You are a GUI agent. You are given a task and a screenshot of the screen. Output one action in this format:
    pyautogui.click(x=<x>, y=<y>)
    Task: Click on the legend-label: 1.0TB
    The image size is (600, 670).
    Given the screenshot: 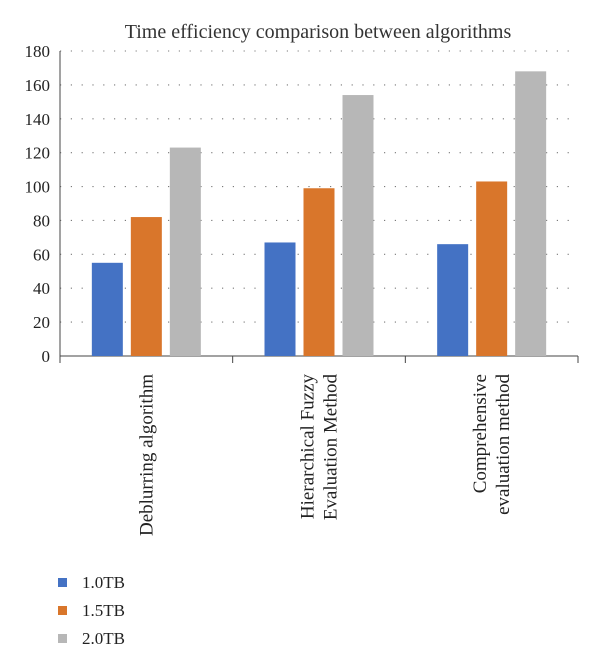 What is the action you would take?
    pyautogui.click(x=103, y=582)
    